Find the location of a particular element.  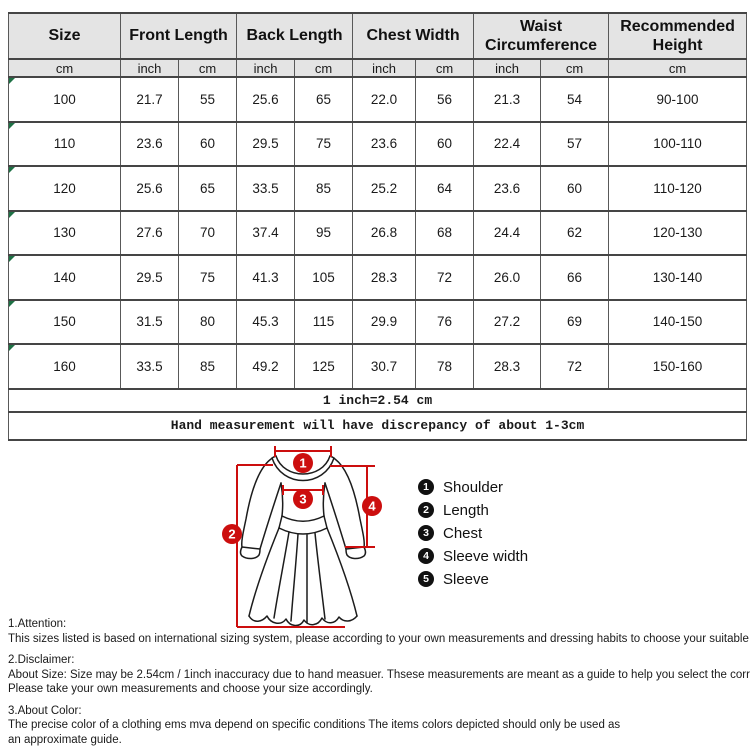

value-cell: 78 is located at coordinates (445, 366).